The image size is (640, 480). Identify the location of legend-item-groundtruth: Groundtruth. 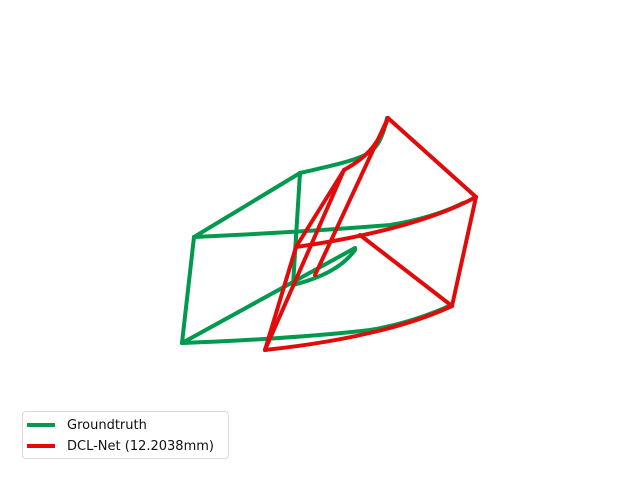
(87, 425).